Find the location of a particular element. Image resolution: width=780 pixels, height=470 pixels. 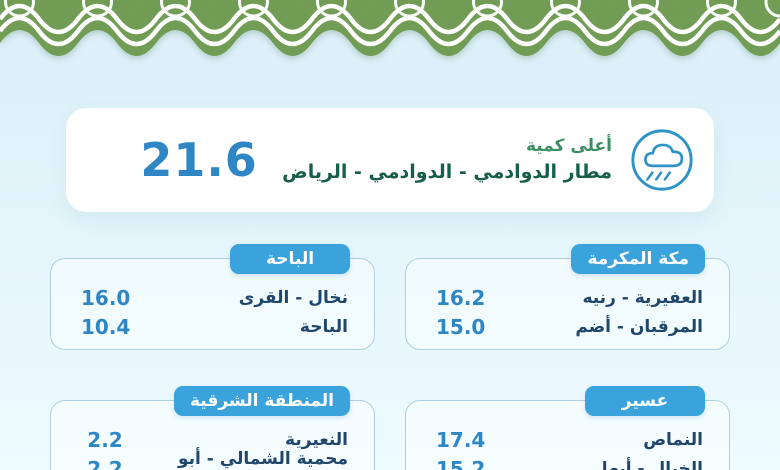

rain-cloud-icon is located at coordinates (662, 160).